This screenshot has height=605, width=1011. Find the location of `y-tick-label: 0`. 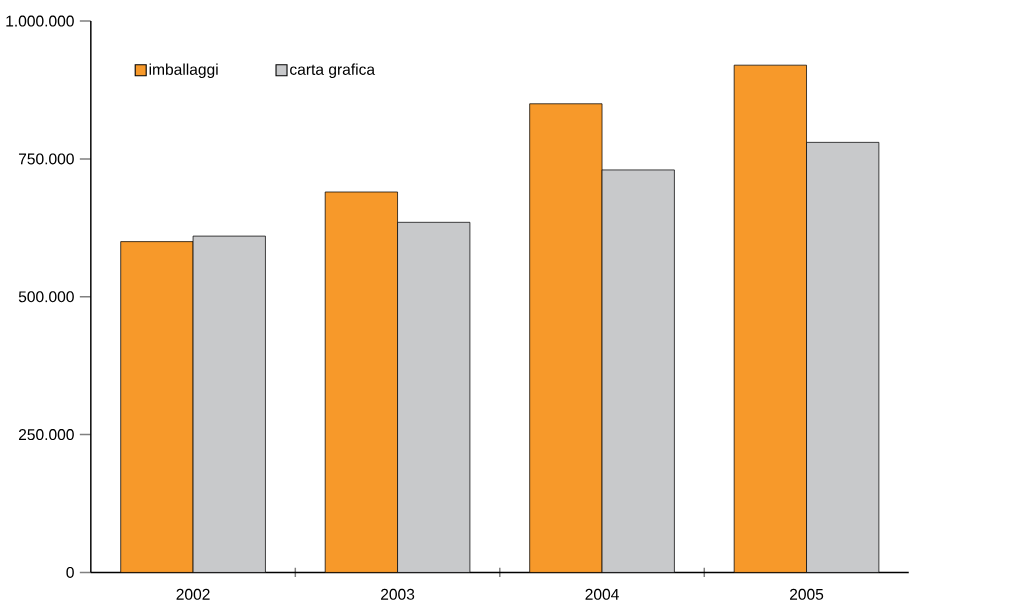

y-tick-label: 0 is located at coordinates (70, 572).